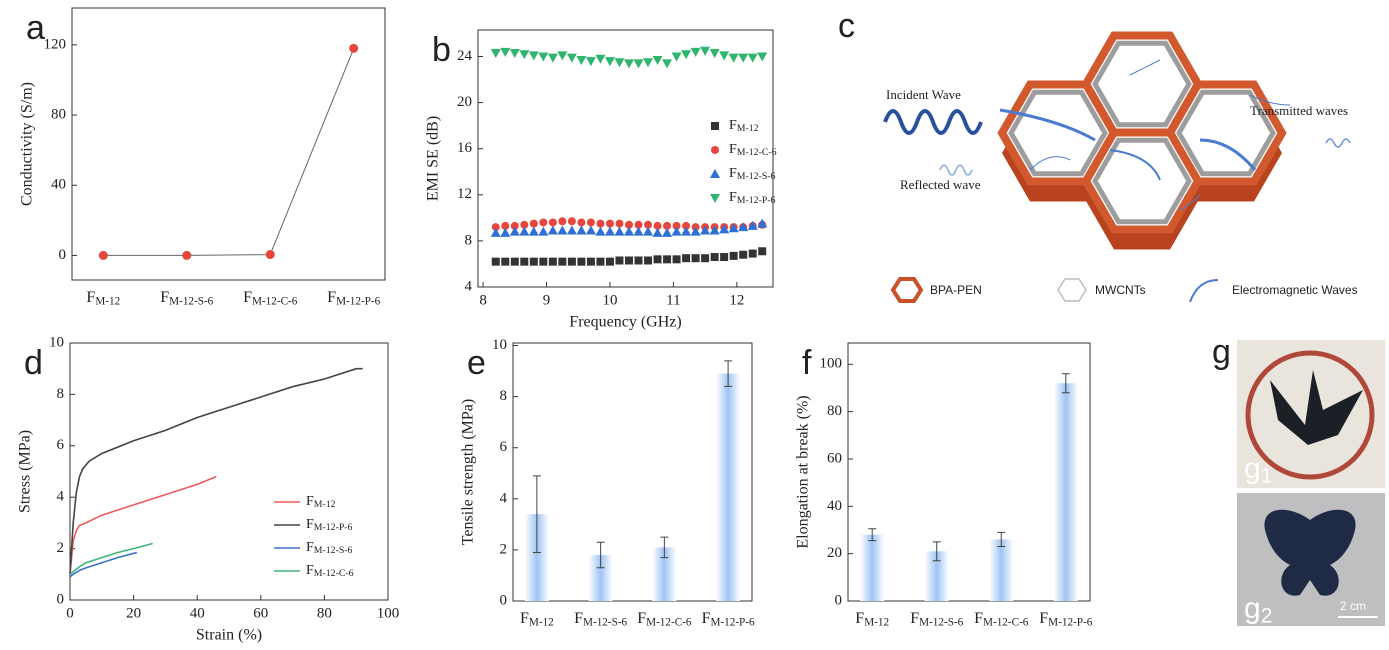 The width and height of the screenshot is (1389, 650). What do you see at coordinates (388, 613) in the screenshot?
I see `x-tick-label: 100` at bounding box center [388, 613].